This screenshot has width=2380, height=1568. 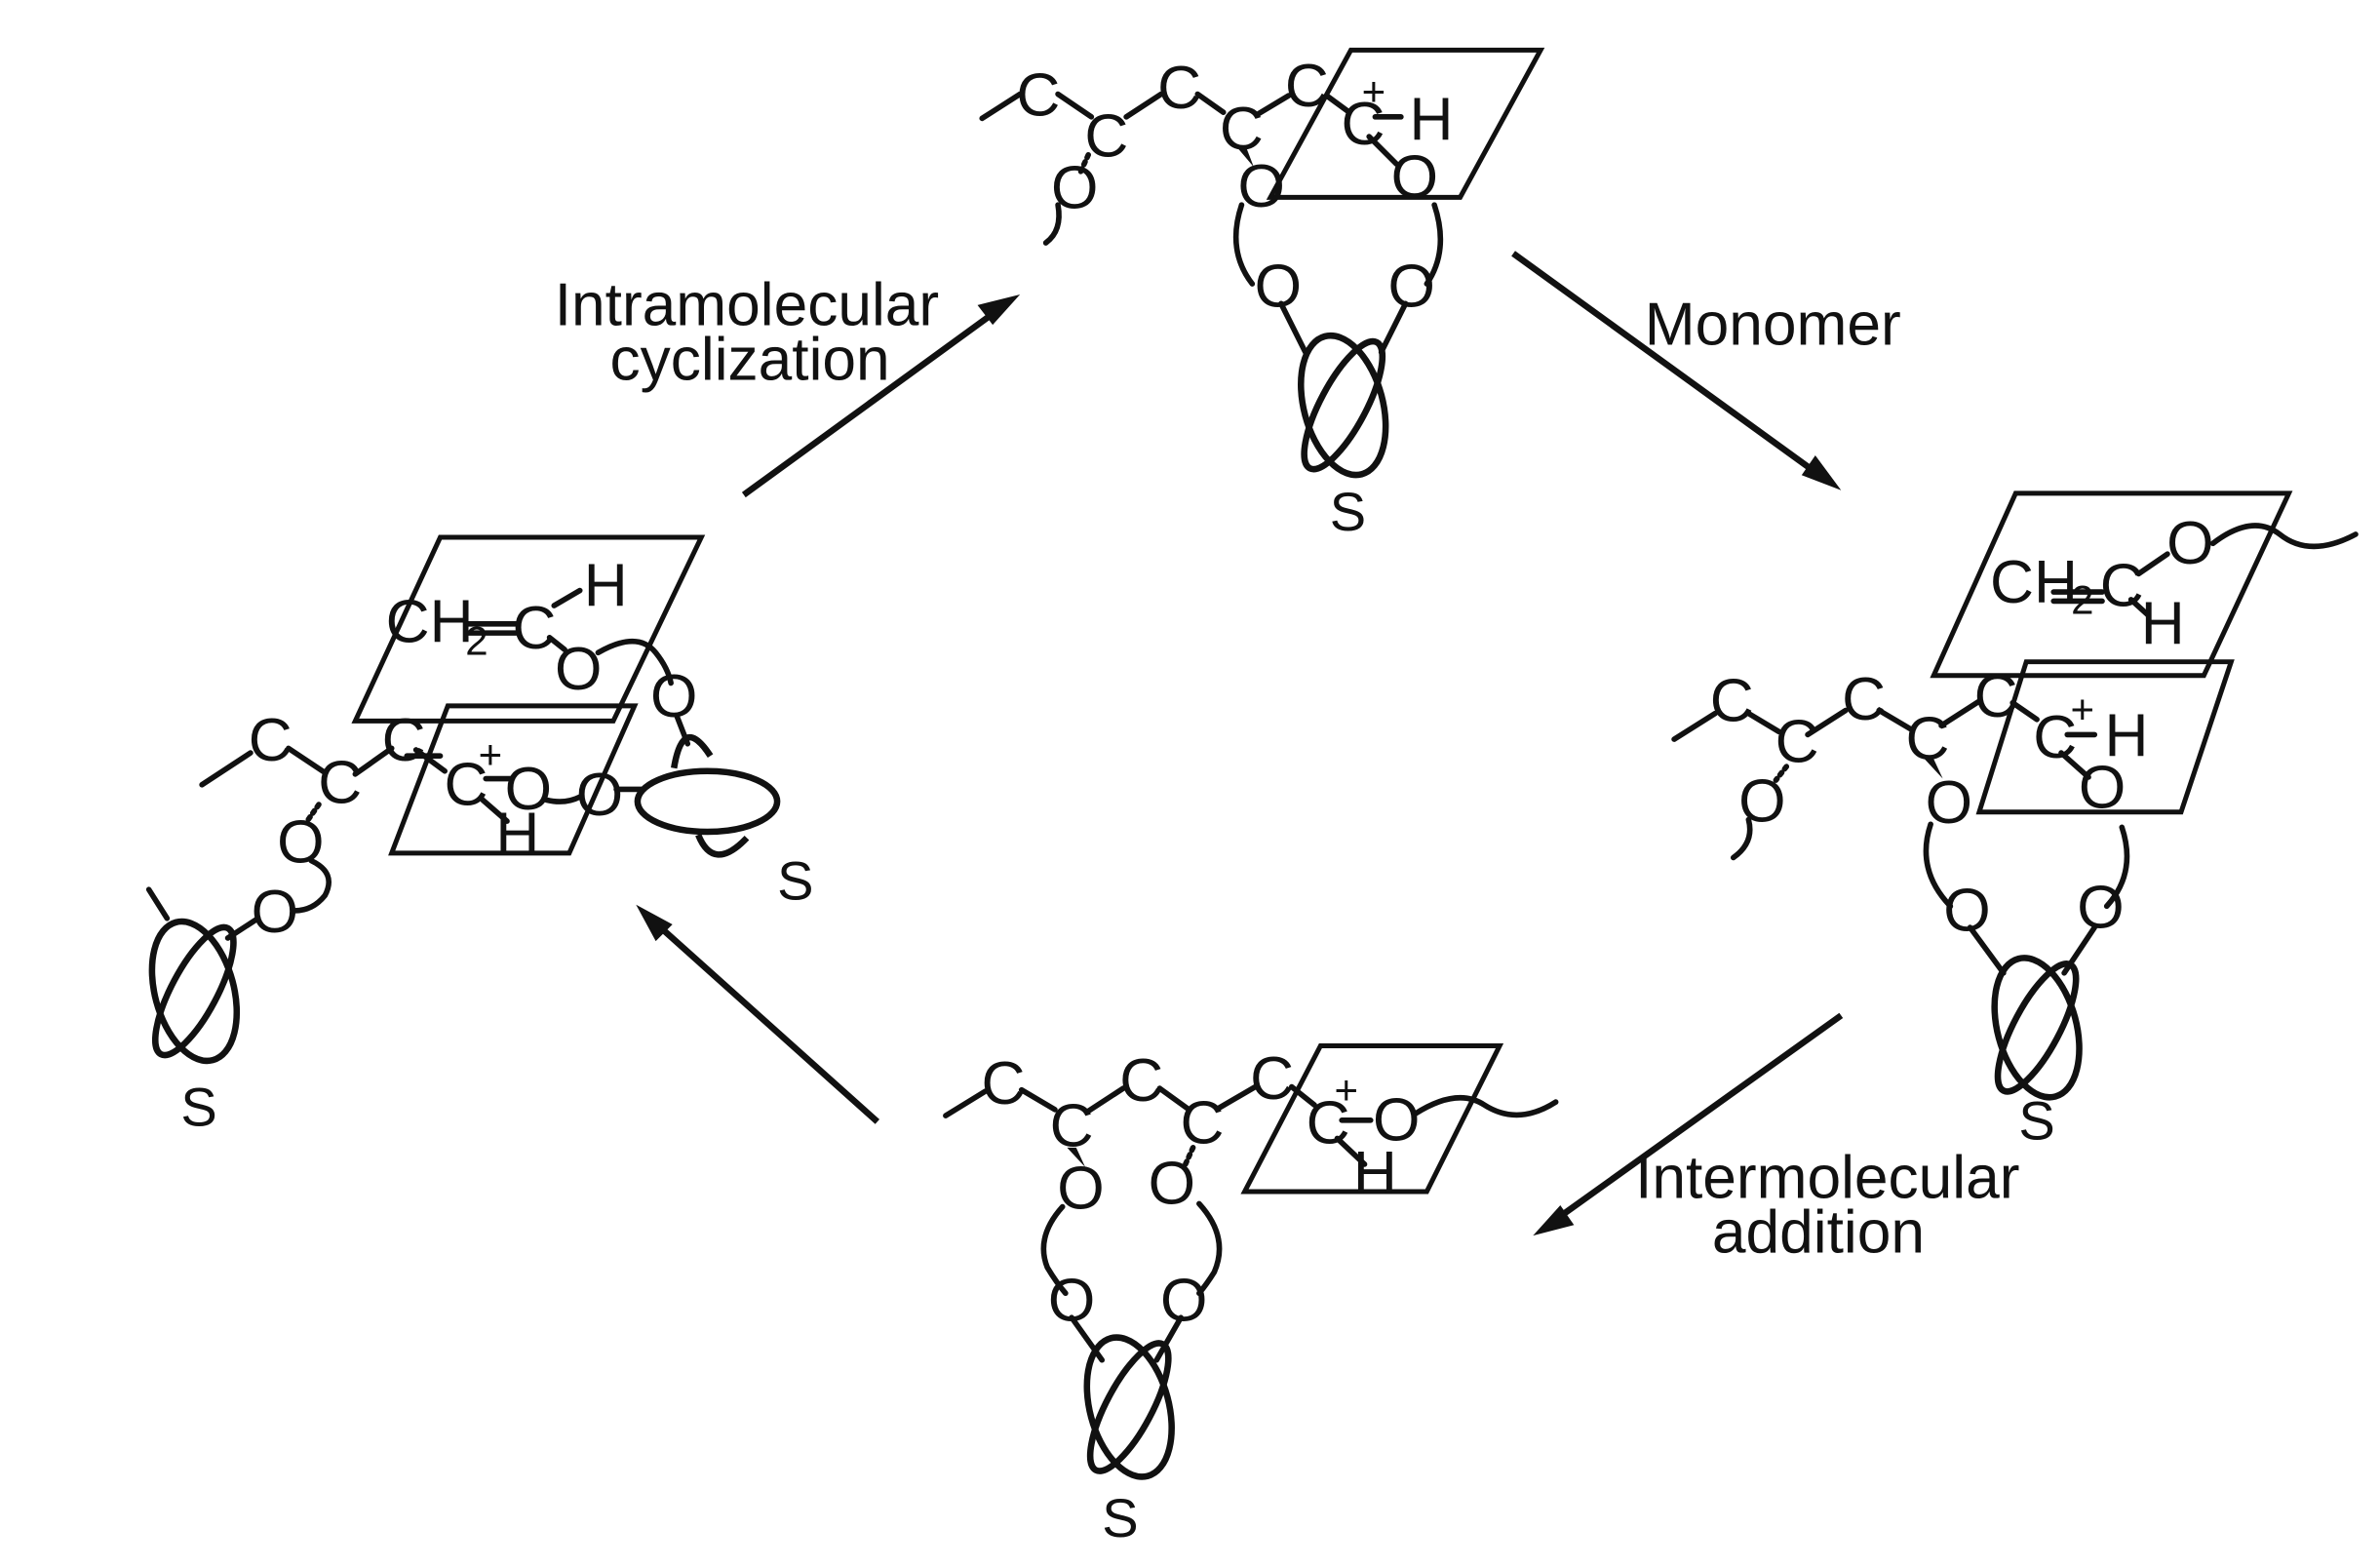 What do you see at coordinates (2036, 1028) in the screenshot?
I see `right-catalyst-icon` at bounding box center [2036, 1028].